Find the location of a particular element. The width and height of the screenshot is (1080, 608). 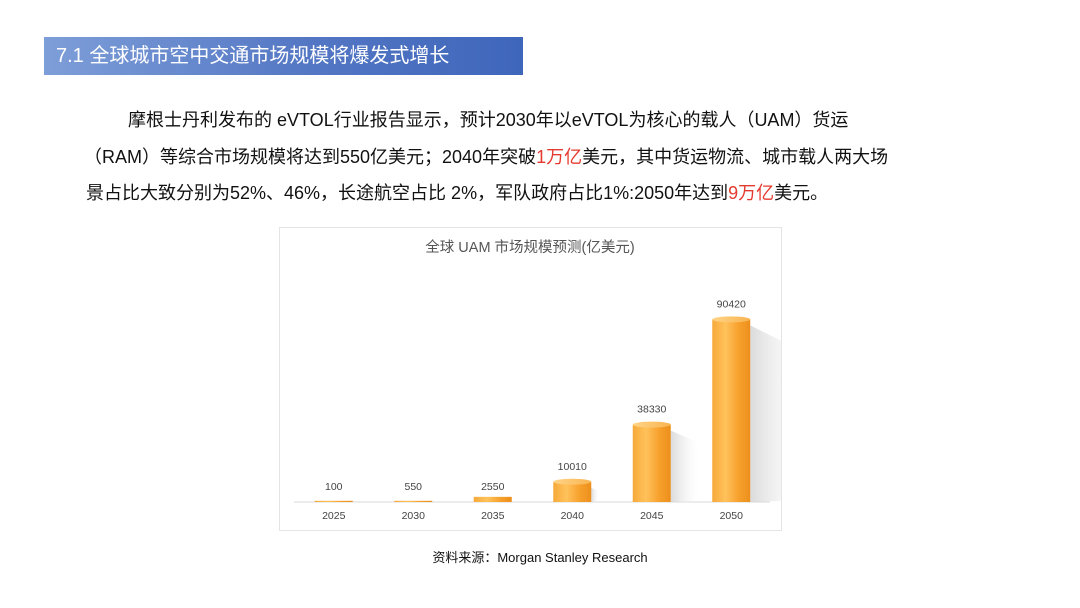

bar-2040 is located at coordinates (572, 491).